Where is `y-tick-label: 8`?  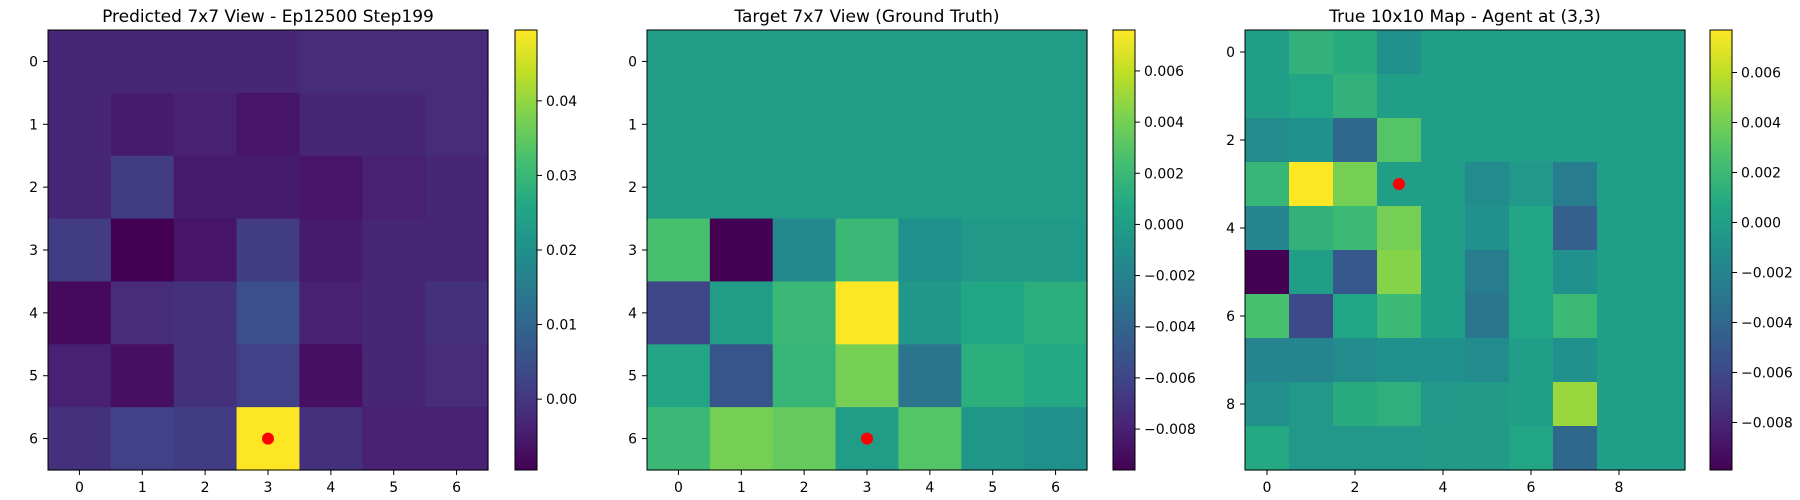 y-tick-label: 8 is located at coordinates (1230, 405).